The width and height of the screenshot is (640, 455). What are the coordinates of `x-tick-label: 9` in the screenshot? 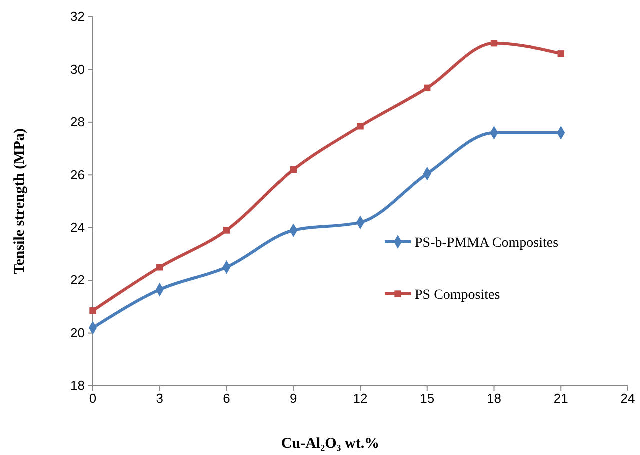 It's located at (294, 398).